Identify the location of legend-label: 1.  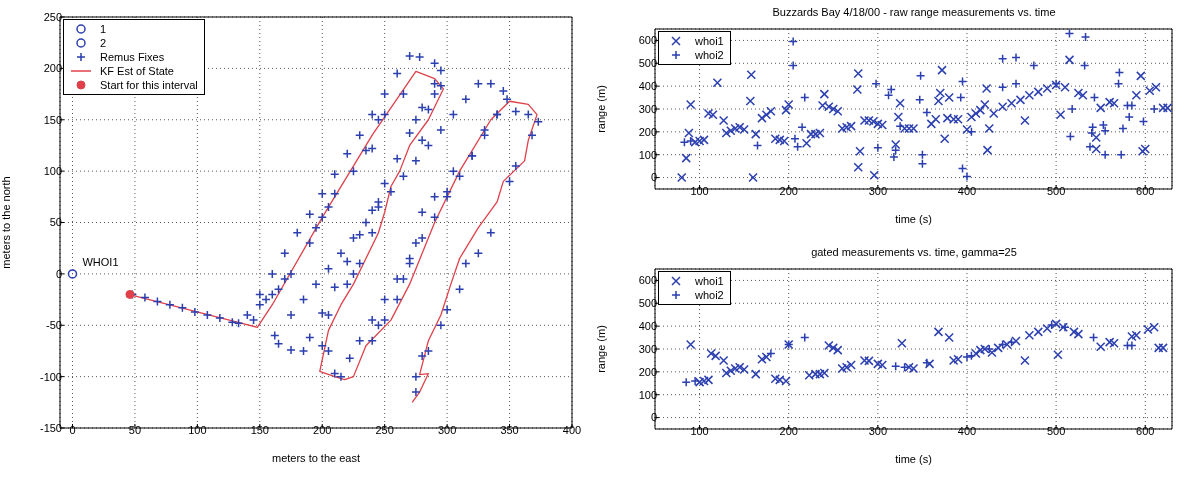
(103, 29).